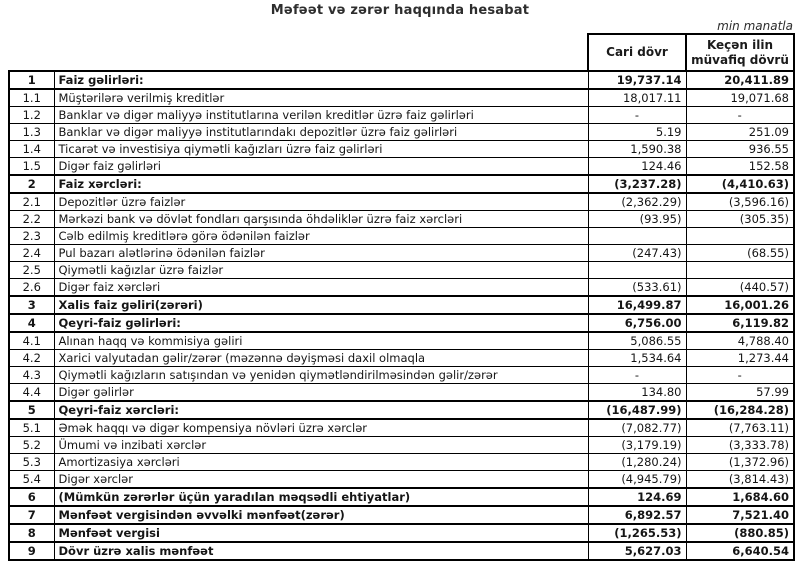 The image size is (800, 569). What do you see at coordinates (31, 97) in the screenshot?
I see `row-number: 1.1` at bounding box center [31, 97].